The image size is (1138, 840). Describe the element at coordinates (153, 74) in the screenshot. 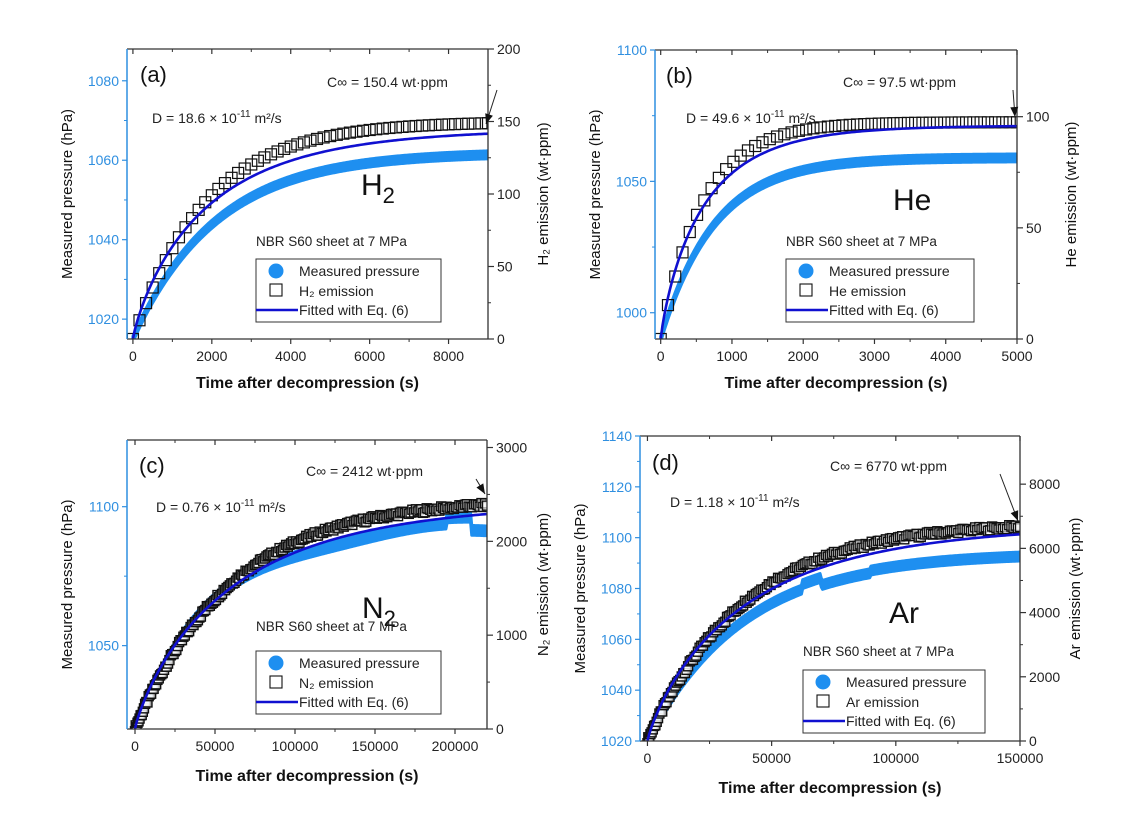

I see `panel-label: (a)` at that location.